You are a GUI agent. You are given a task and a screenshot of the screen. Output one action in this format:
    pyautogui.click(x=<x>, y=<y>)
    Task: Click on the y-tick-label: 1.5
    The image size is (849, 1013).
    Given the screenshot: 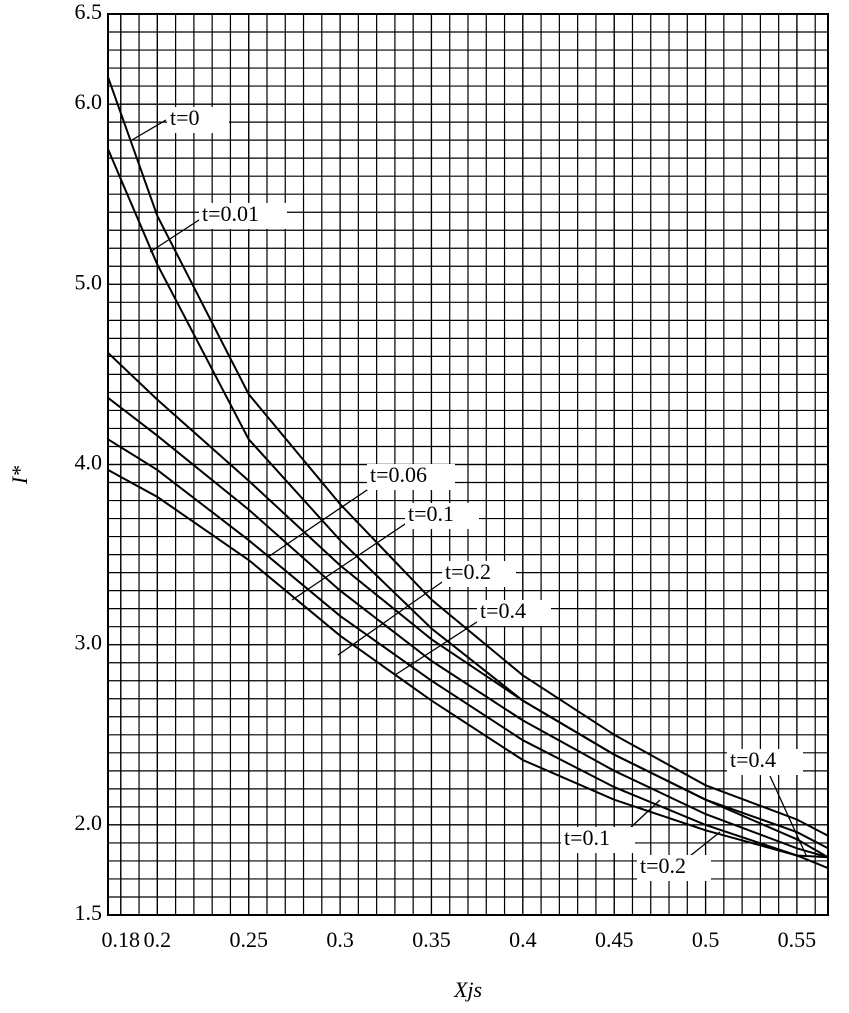 What is the action you would take?
    pyautogui.click(x=89, y=912)
    